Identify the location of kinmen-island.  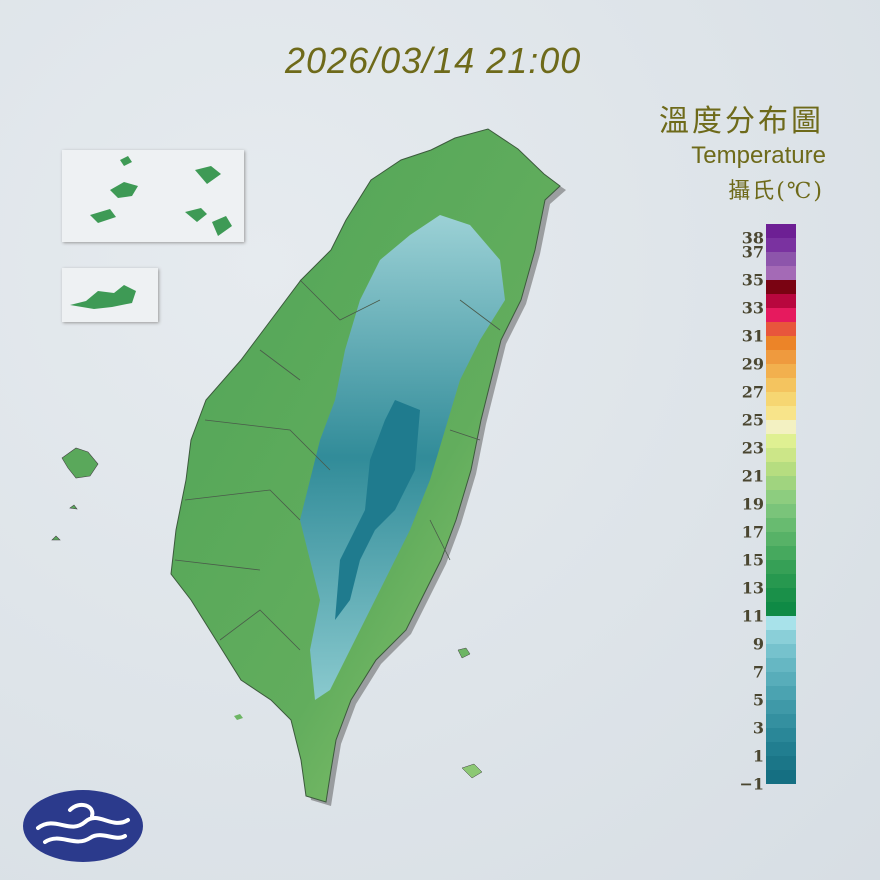
(103, 297).